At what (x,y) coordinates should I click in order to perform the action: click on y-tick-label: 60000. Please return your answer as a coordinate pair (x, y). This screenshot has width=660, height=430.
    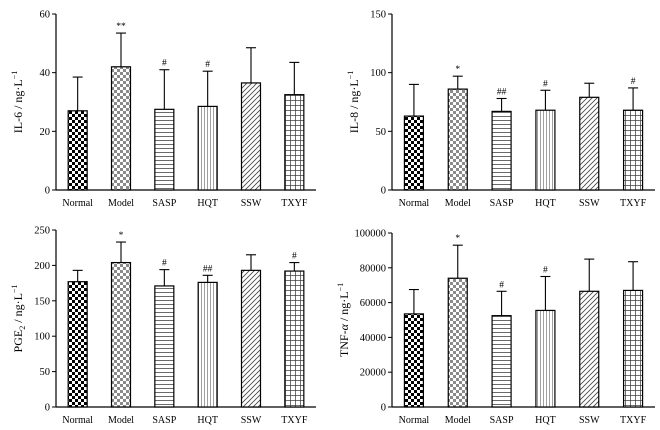
    Looking at the image, I should click on (373, 303).